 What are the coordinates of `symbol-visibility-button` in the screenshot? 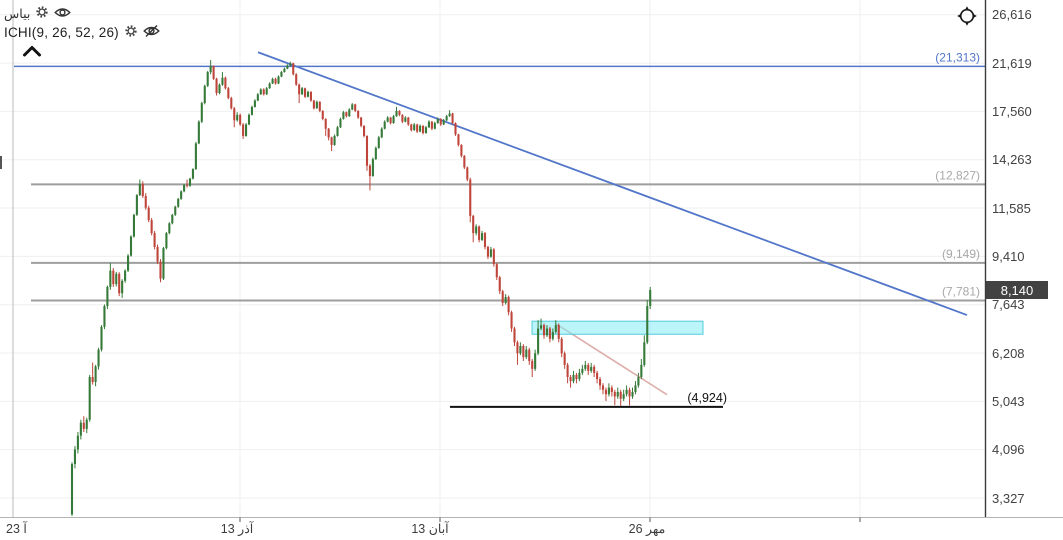 It's located at (63, 14).